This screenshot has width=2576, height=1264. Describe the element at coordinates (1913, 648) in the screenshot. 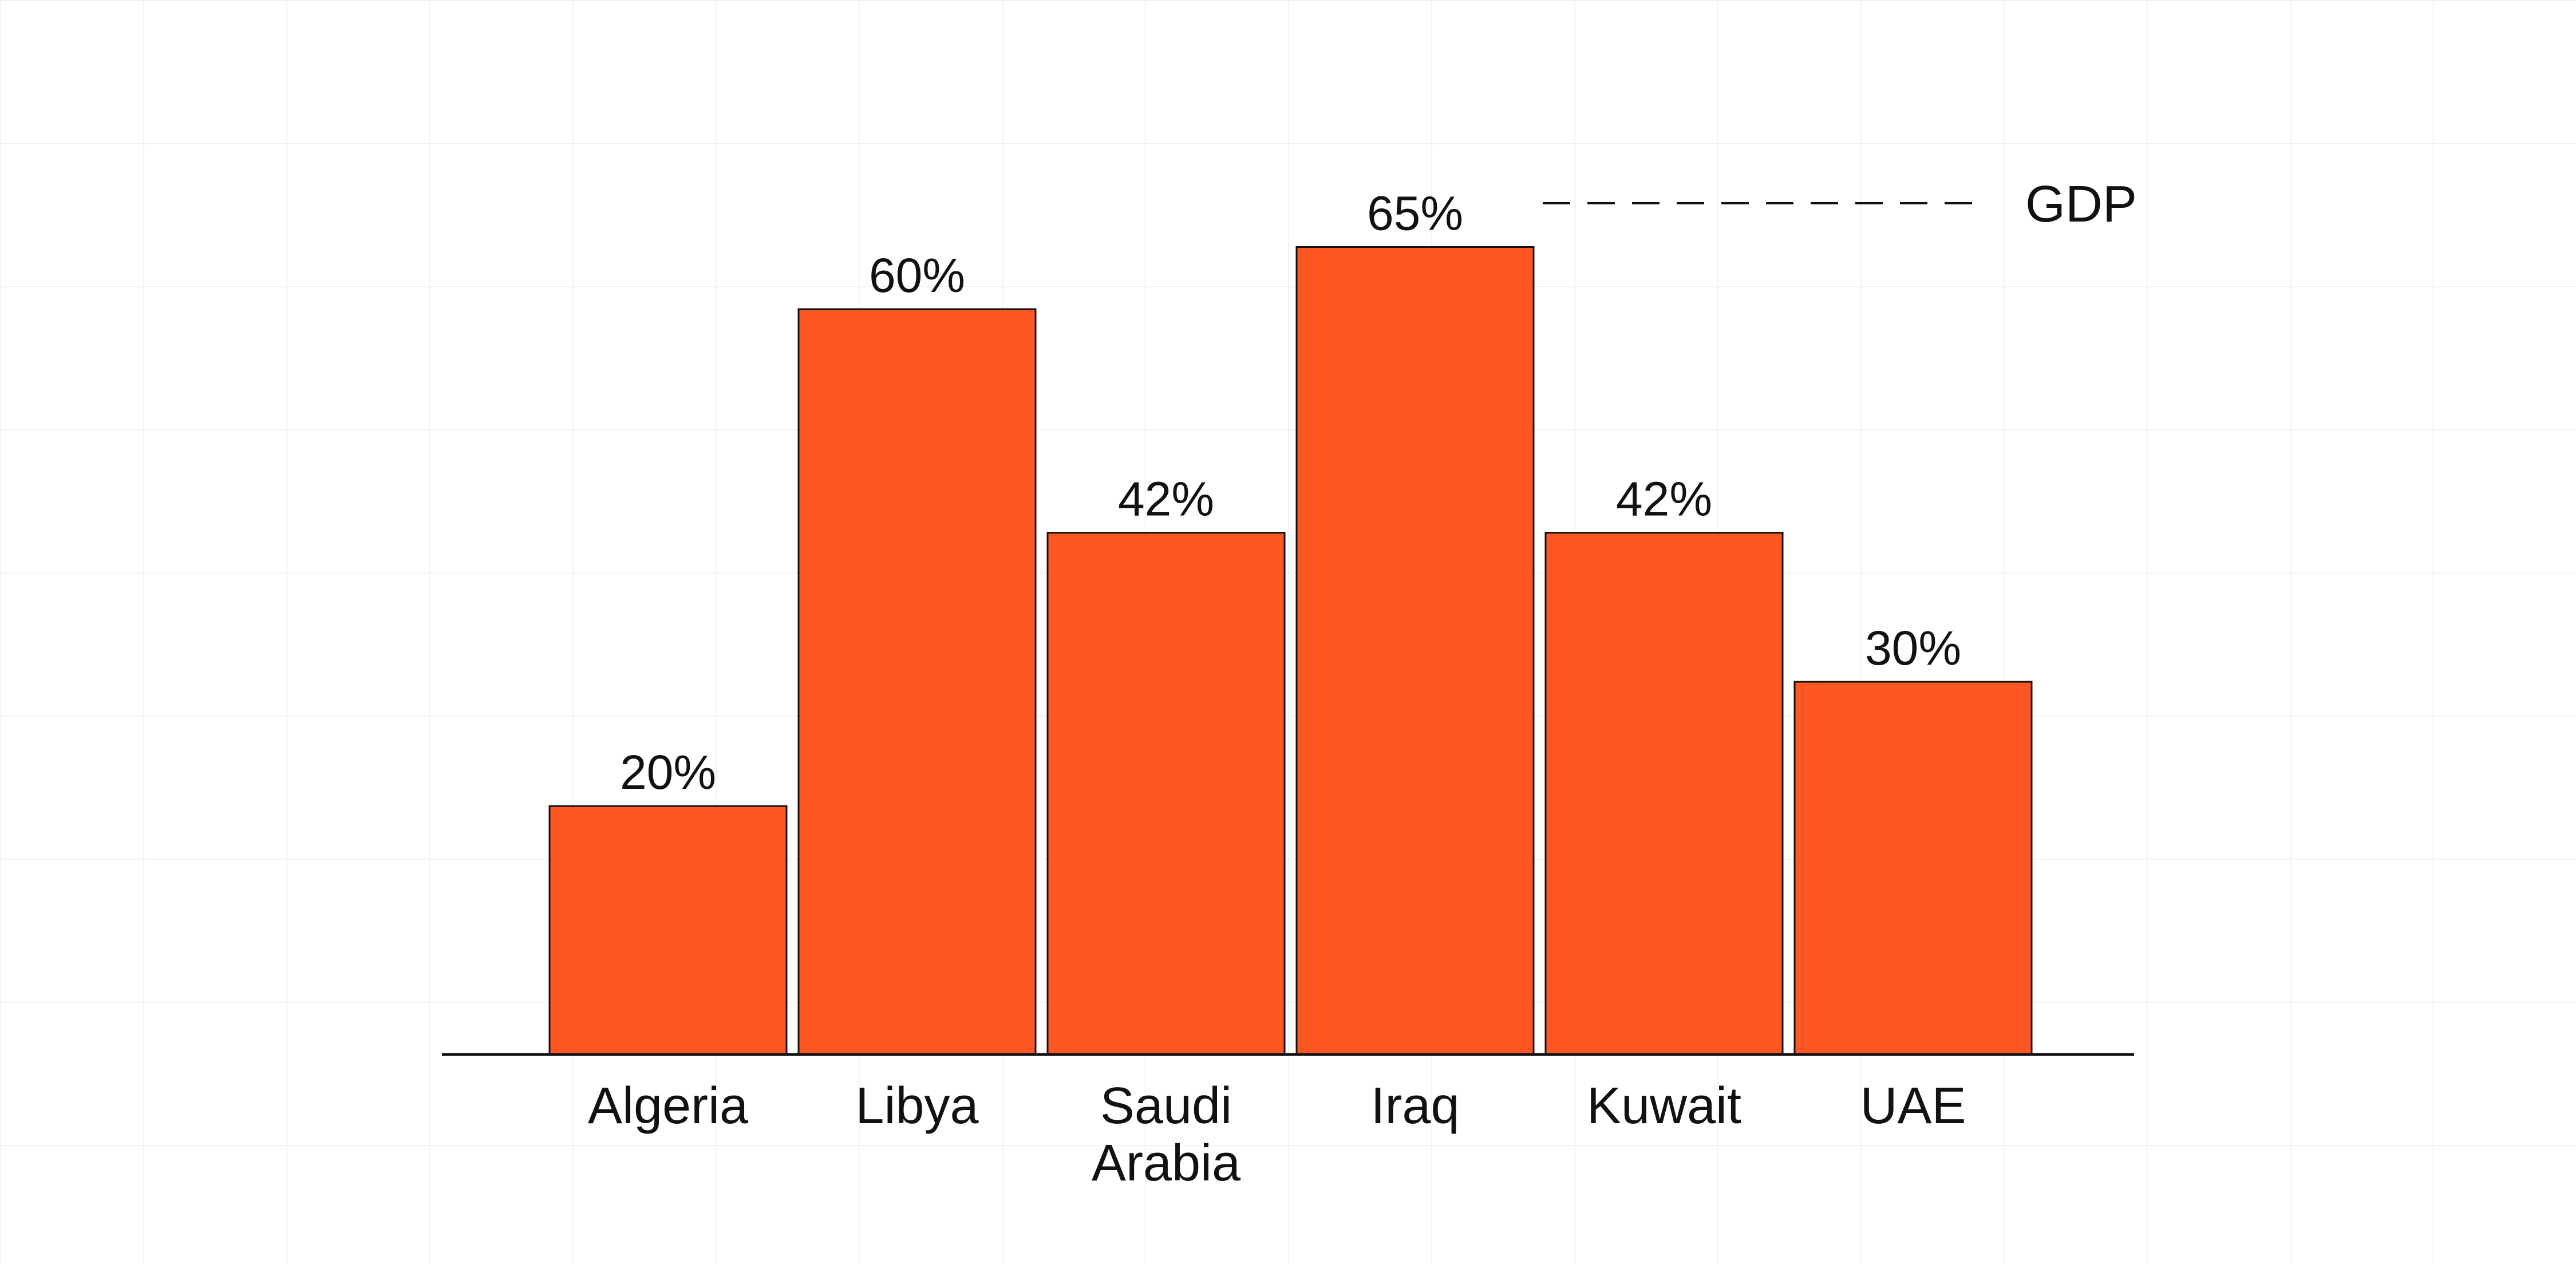

I see `data-label-uae: 30%` at that location.